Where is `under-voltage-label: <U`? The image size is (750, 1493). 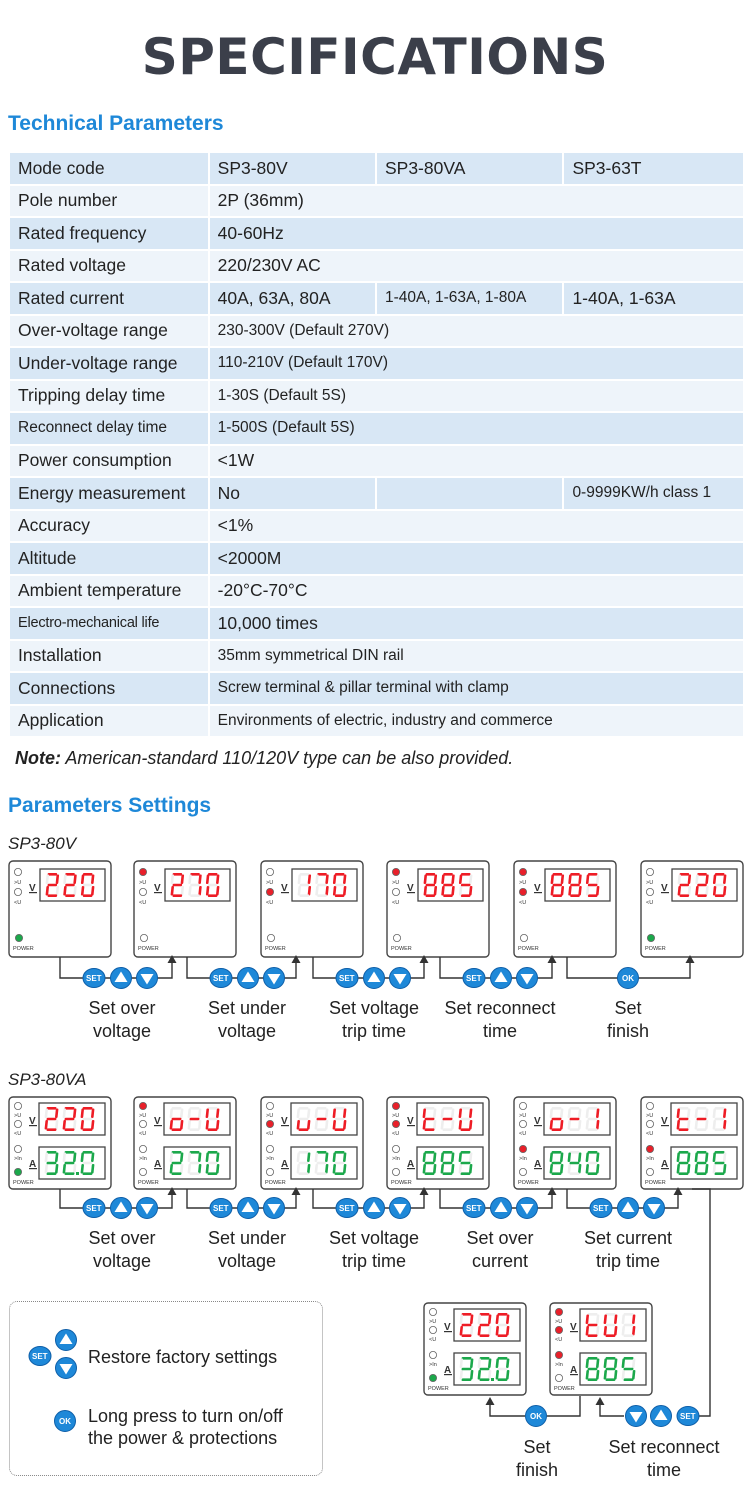 under-voltage-label: <U is located at coordinates (395, 1134).